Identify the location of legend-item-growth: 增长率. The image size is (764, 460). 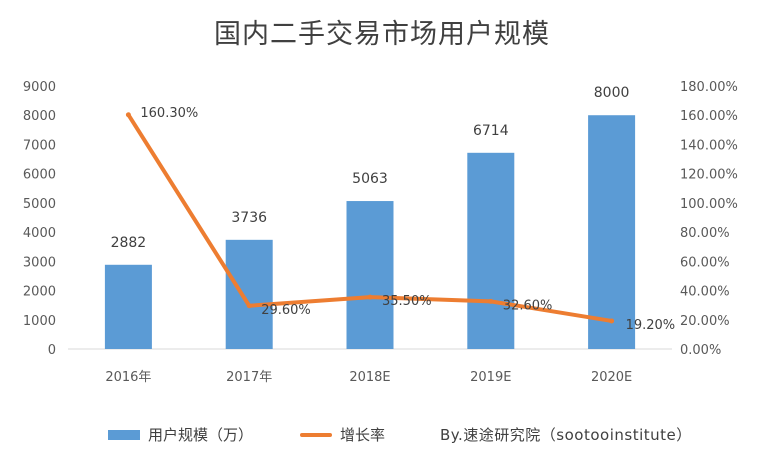
(342, 434).